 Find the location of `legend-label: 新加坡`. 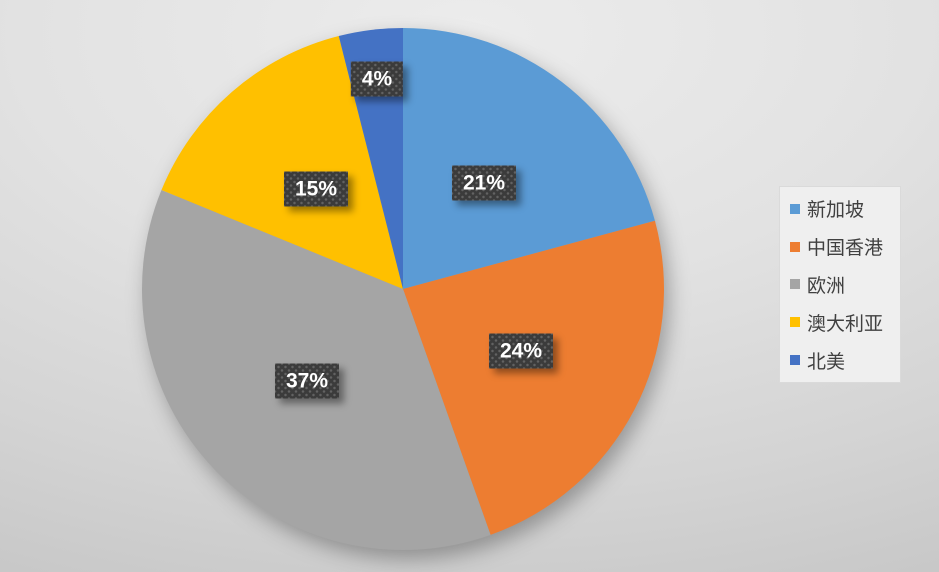

legend-label: 新加坡 is located at coordinates (836, 211).